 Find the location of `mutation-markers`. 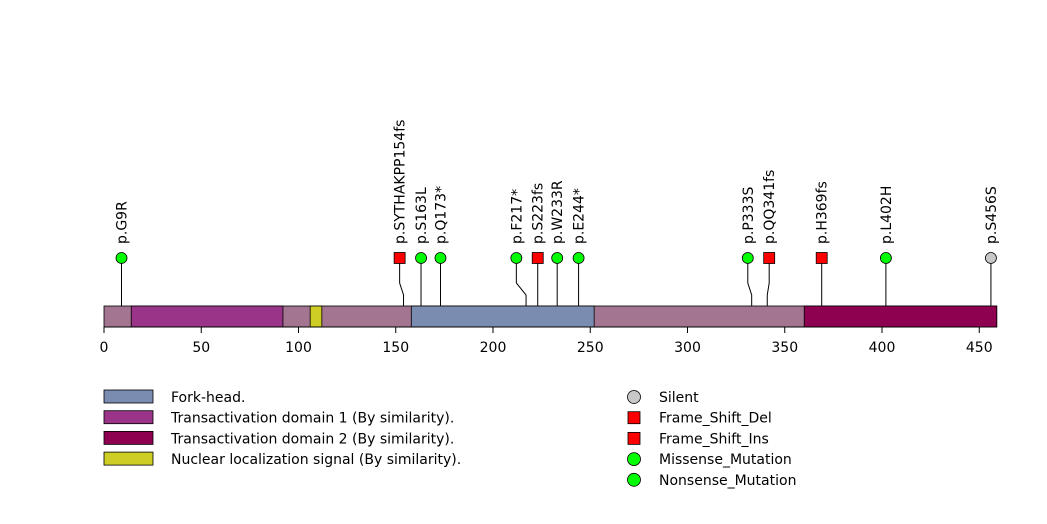

mutation-markers is located at coordinates (556, 258).